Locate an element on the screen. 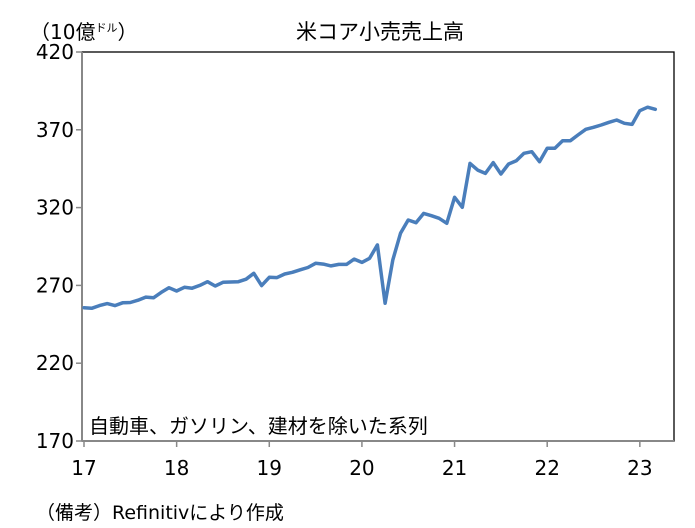 The height and width of the screenshot is (528, 695). x-tick-label: 20 is located at coordinates (361, 468).